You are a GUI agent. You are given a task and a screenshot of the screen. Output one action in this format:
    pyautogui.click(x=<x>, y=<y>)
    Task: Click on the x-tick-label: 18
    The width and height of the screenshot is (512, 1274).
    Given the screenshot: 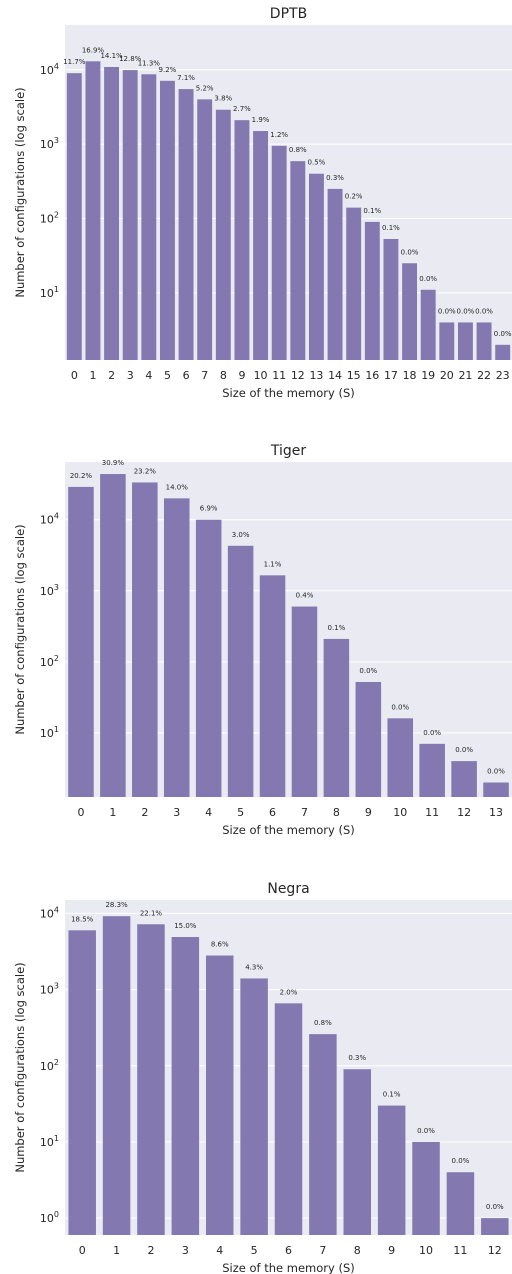 What is the action you would take?
    pyautogui.click(x=410, y=375)
    